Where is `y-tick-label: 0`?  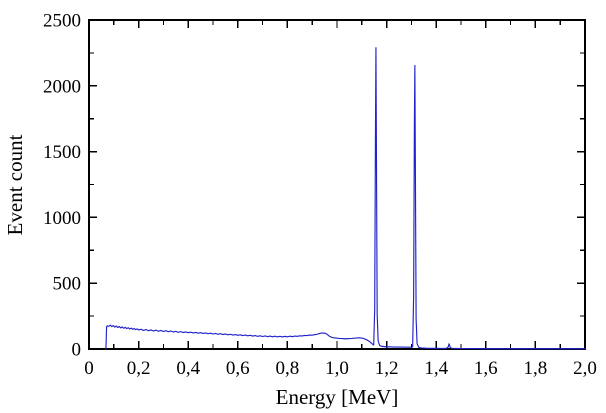 y-tick-label: 0 is located at coordinates (77, 350).